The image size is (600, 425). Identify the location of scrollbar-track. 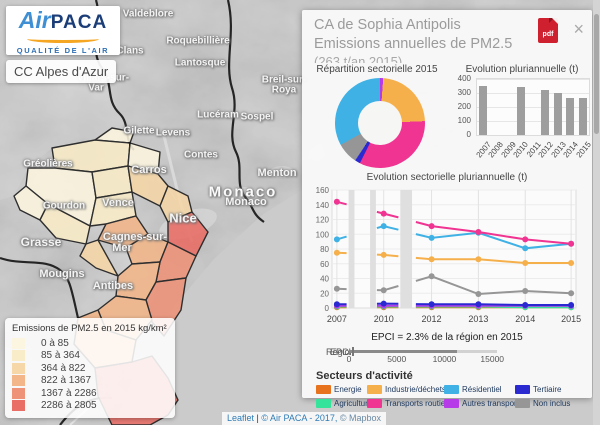
(596, 212).